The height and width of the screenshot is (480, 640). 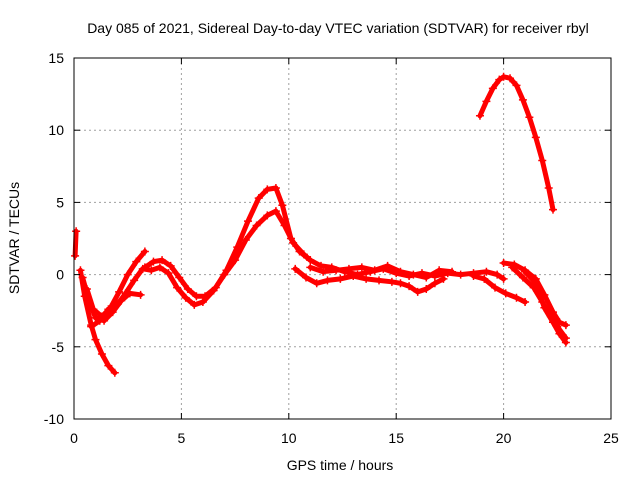 What do you see at coordinates (289, 438) in the screenshot?
I see `x-tick-label: 10` at bounding box center [289, 438].